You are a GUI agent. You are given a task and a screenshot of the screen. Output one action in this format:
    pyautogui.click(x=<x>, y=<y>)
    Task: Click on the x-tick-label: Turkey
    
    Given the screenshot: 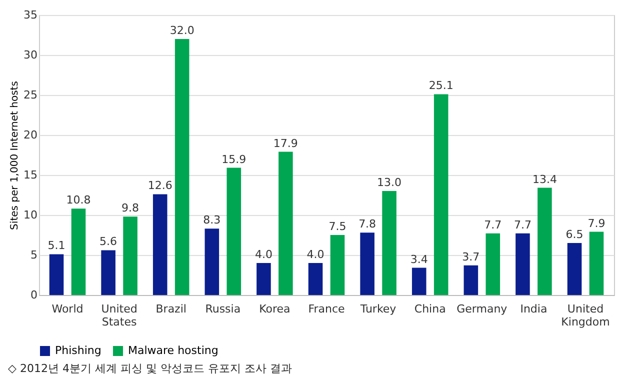 What is the action you would take?
    pyautogui.click(x=378, y=309)
    